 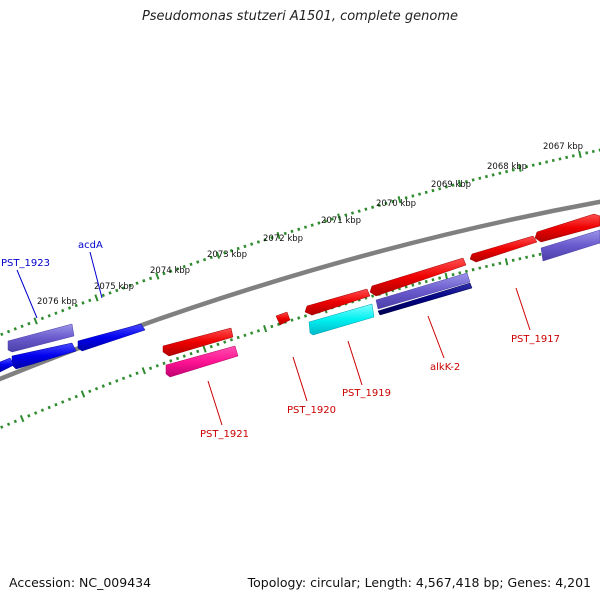 I want to click on gene-label-acda: acdA, so click(x=90, y=245).